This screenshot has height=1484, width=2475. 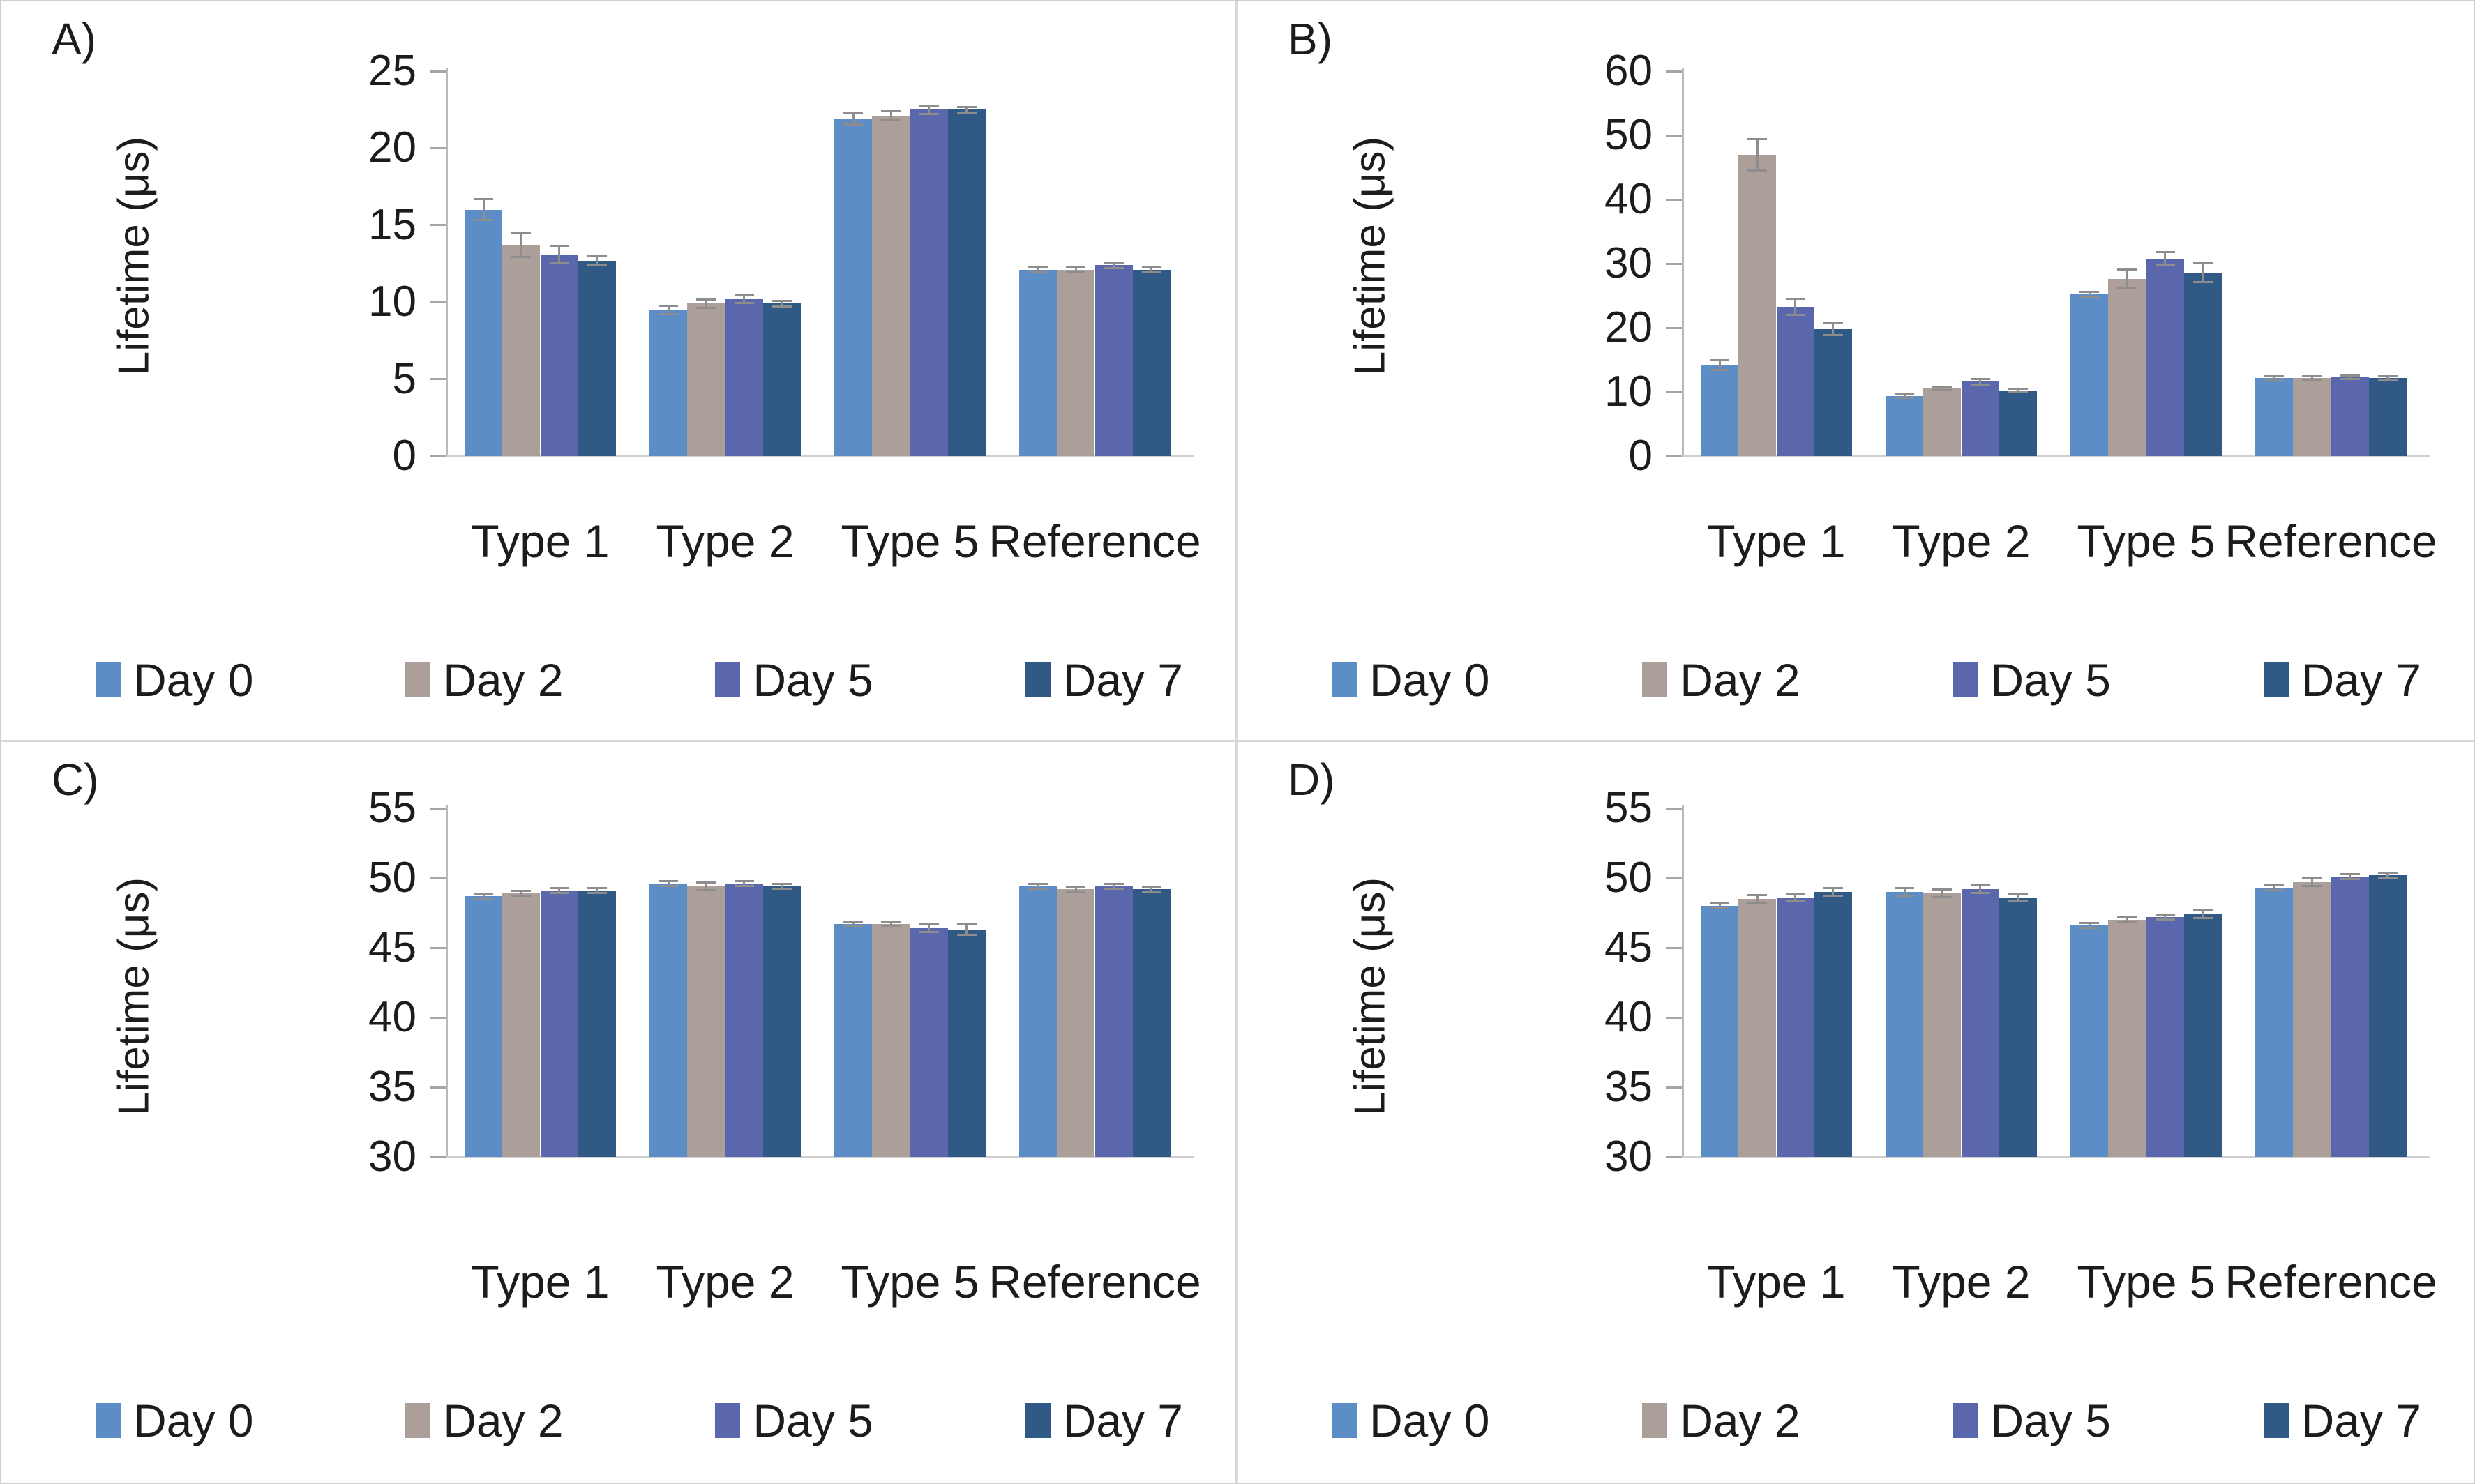 What do you see at coordinates (174, 680) in the screenshot?
I see `legend-item: Day 0` at bounding box center [174, 680].